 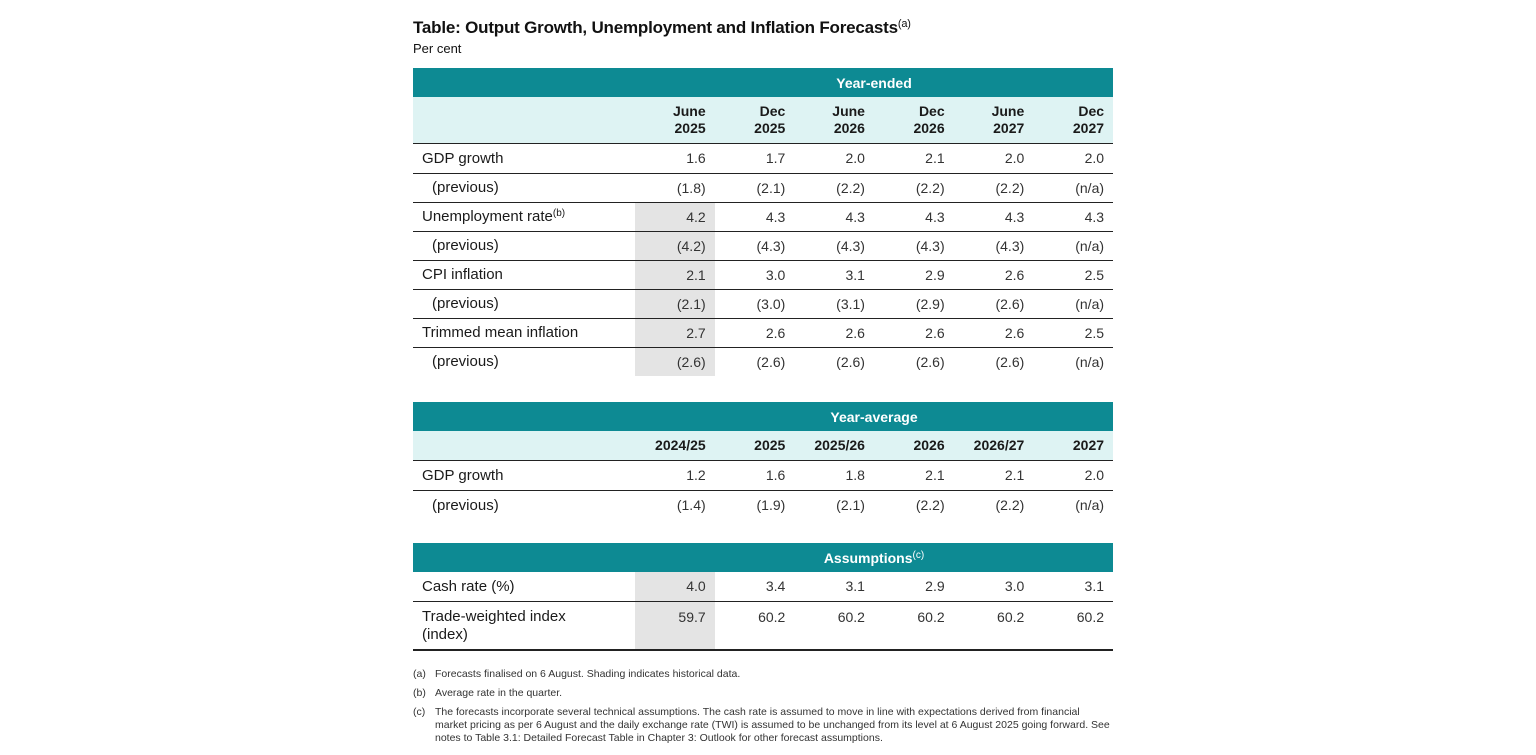 What do you see at coordinates (675, 445) in the screenshot?
I see `column-header: 2024/25` at bounding box center [675, 445].